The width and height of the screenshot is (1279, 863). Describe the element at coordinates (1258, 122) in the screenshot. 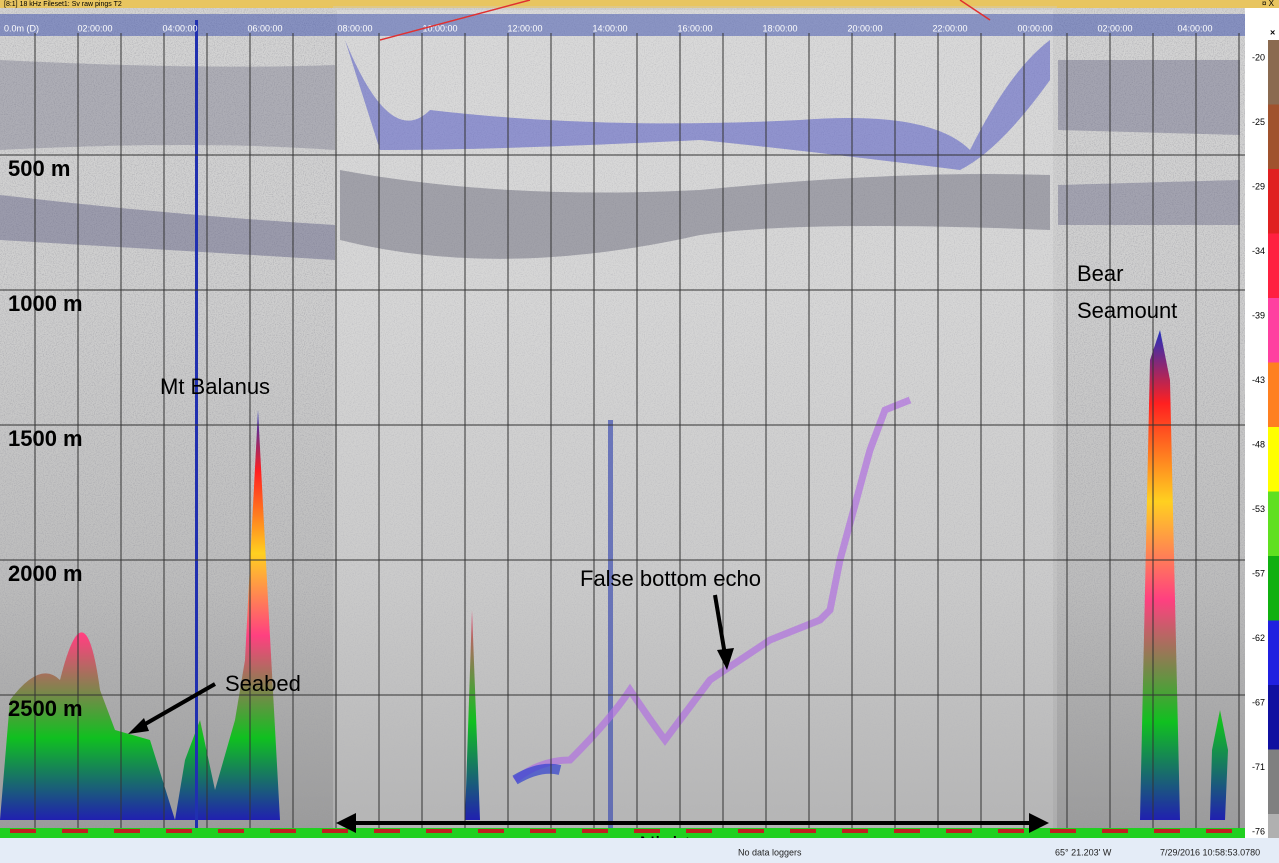

I see `color-scale-label: -25` at that location.